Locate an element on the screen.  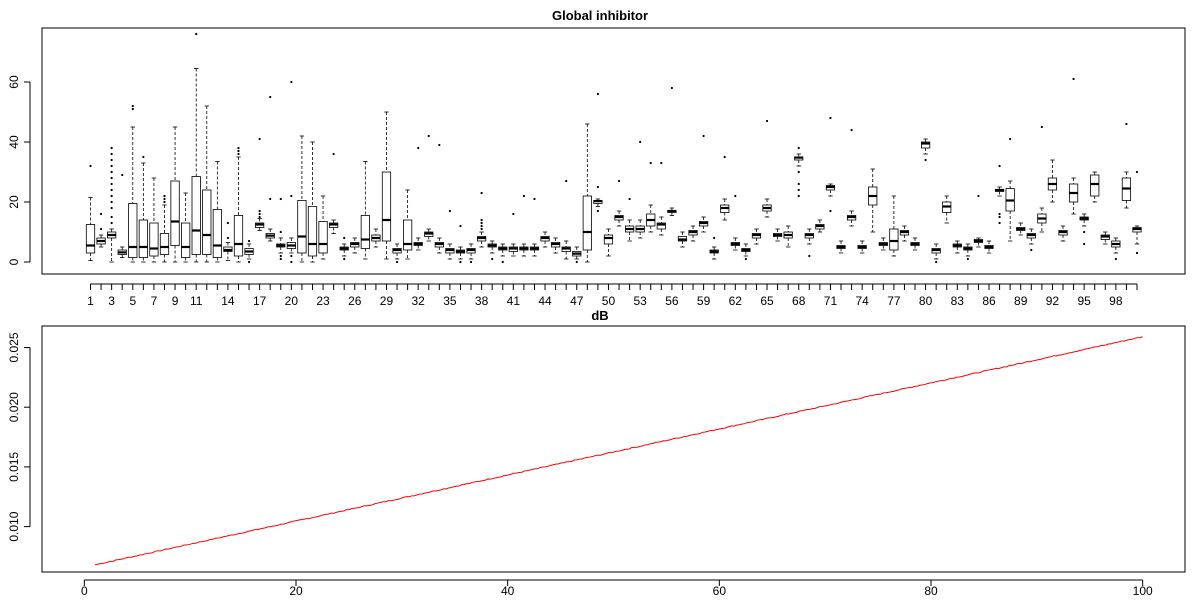
boxplot-x-tick-label: 59 is located at coordinates (704, 301).